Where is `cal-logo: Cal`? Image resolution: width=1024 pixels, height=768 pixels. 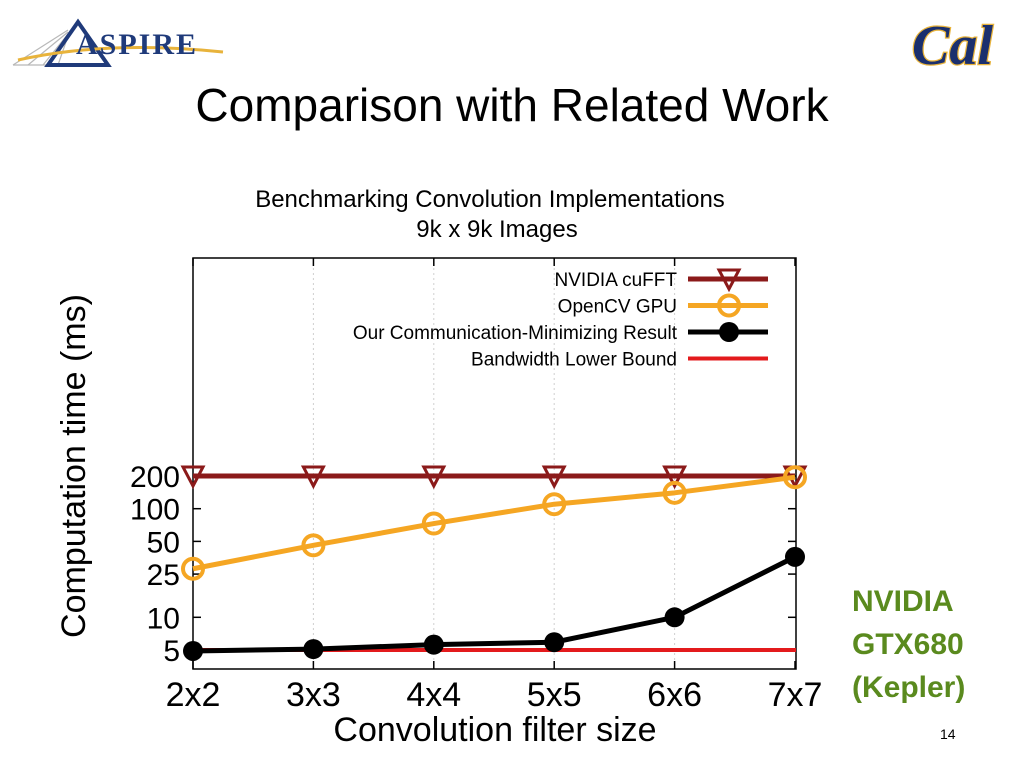 cal-logo: Cal is located at coordinates (953, 46).